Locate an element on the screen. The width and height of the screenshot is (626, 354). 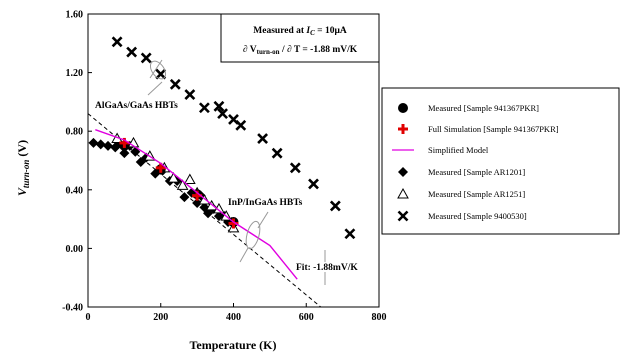
info-box-line-1: Measured at IC = 10μA is located at coordinates (300, 31).